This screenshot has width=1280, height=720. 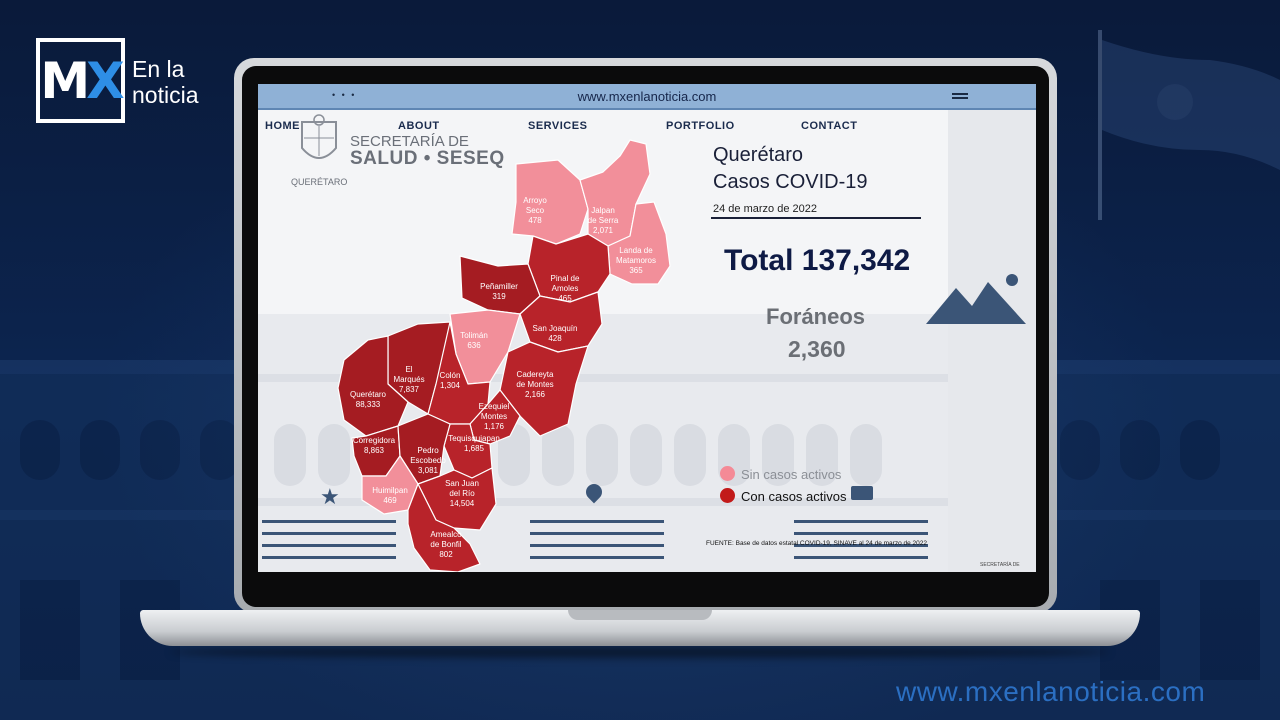 I want to click on region-label-name2: Escobedo, so click(x=428, y=460).